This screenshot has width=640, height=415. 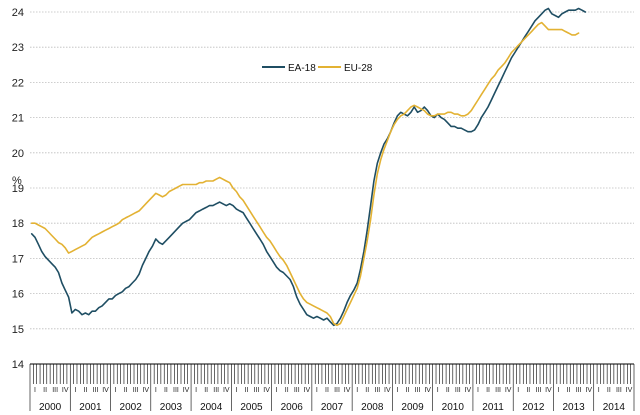 I want to click on x-tick-label: 2014, so click(x=614, y=407).